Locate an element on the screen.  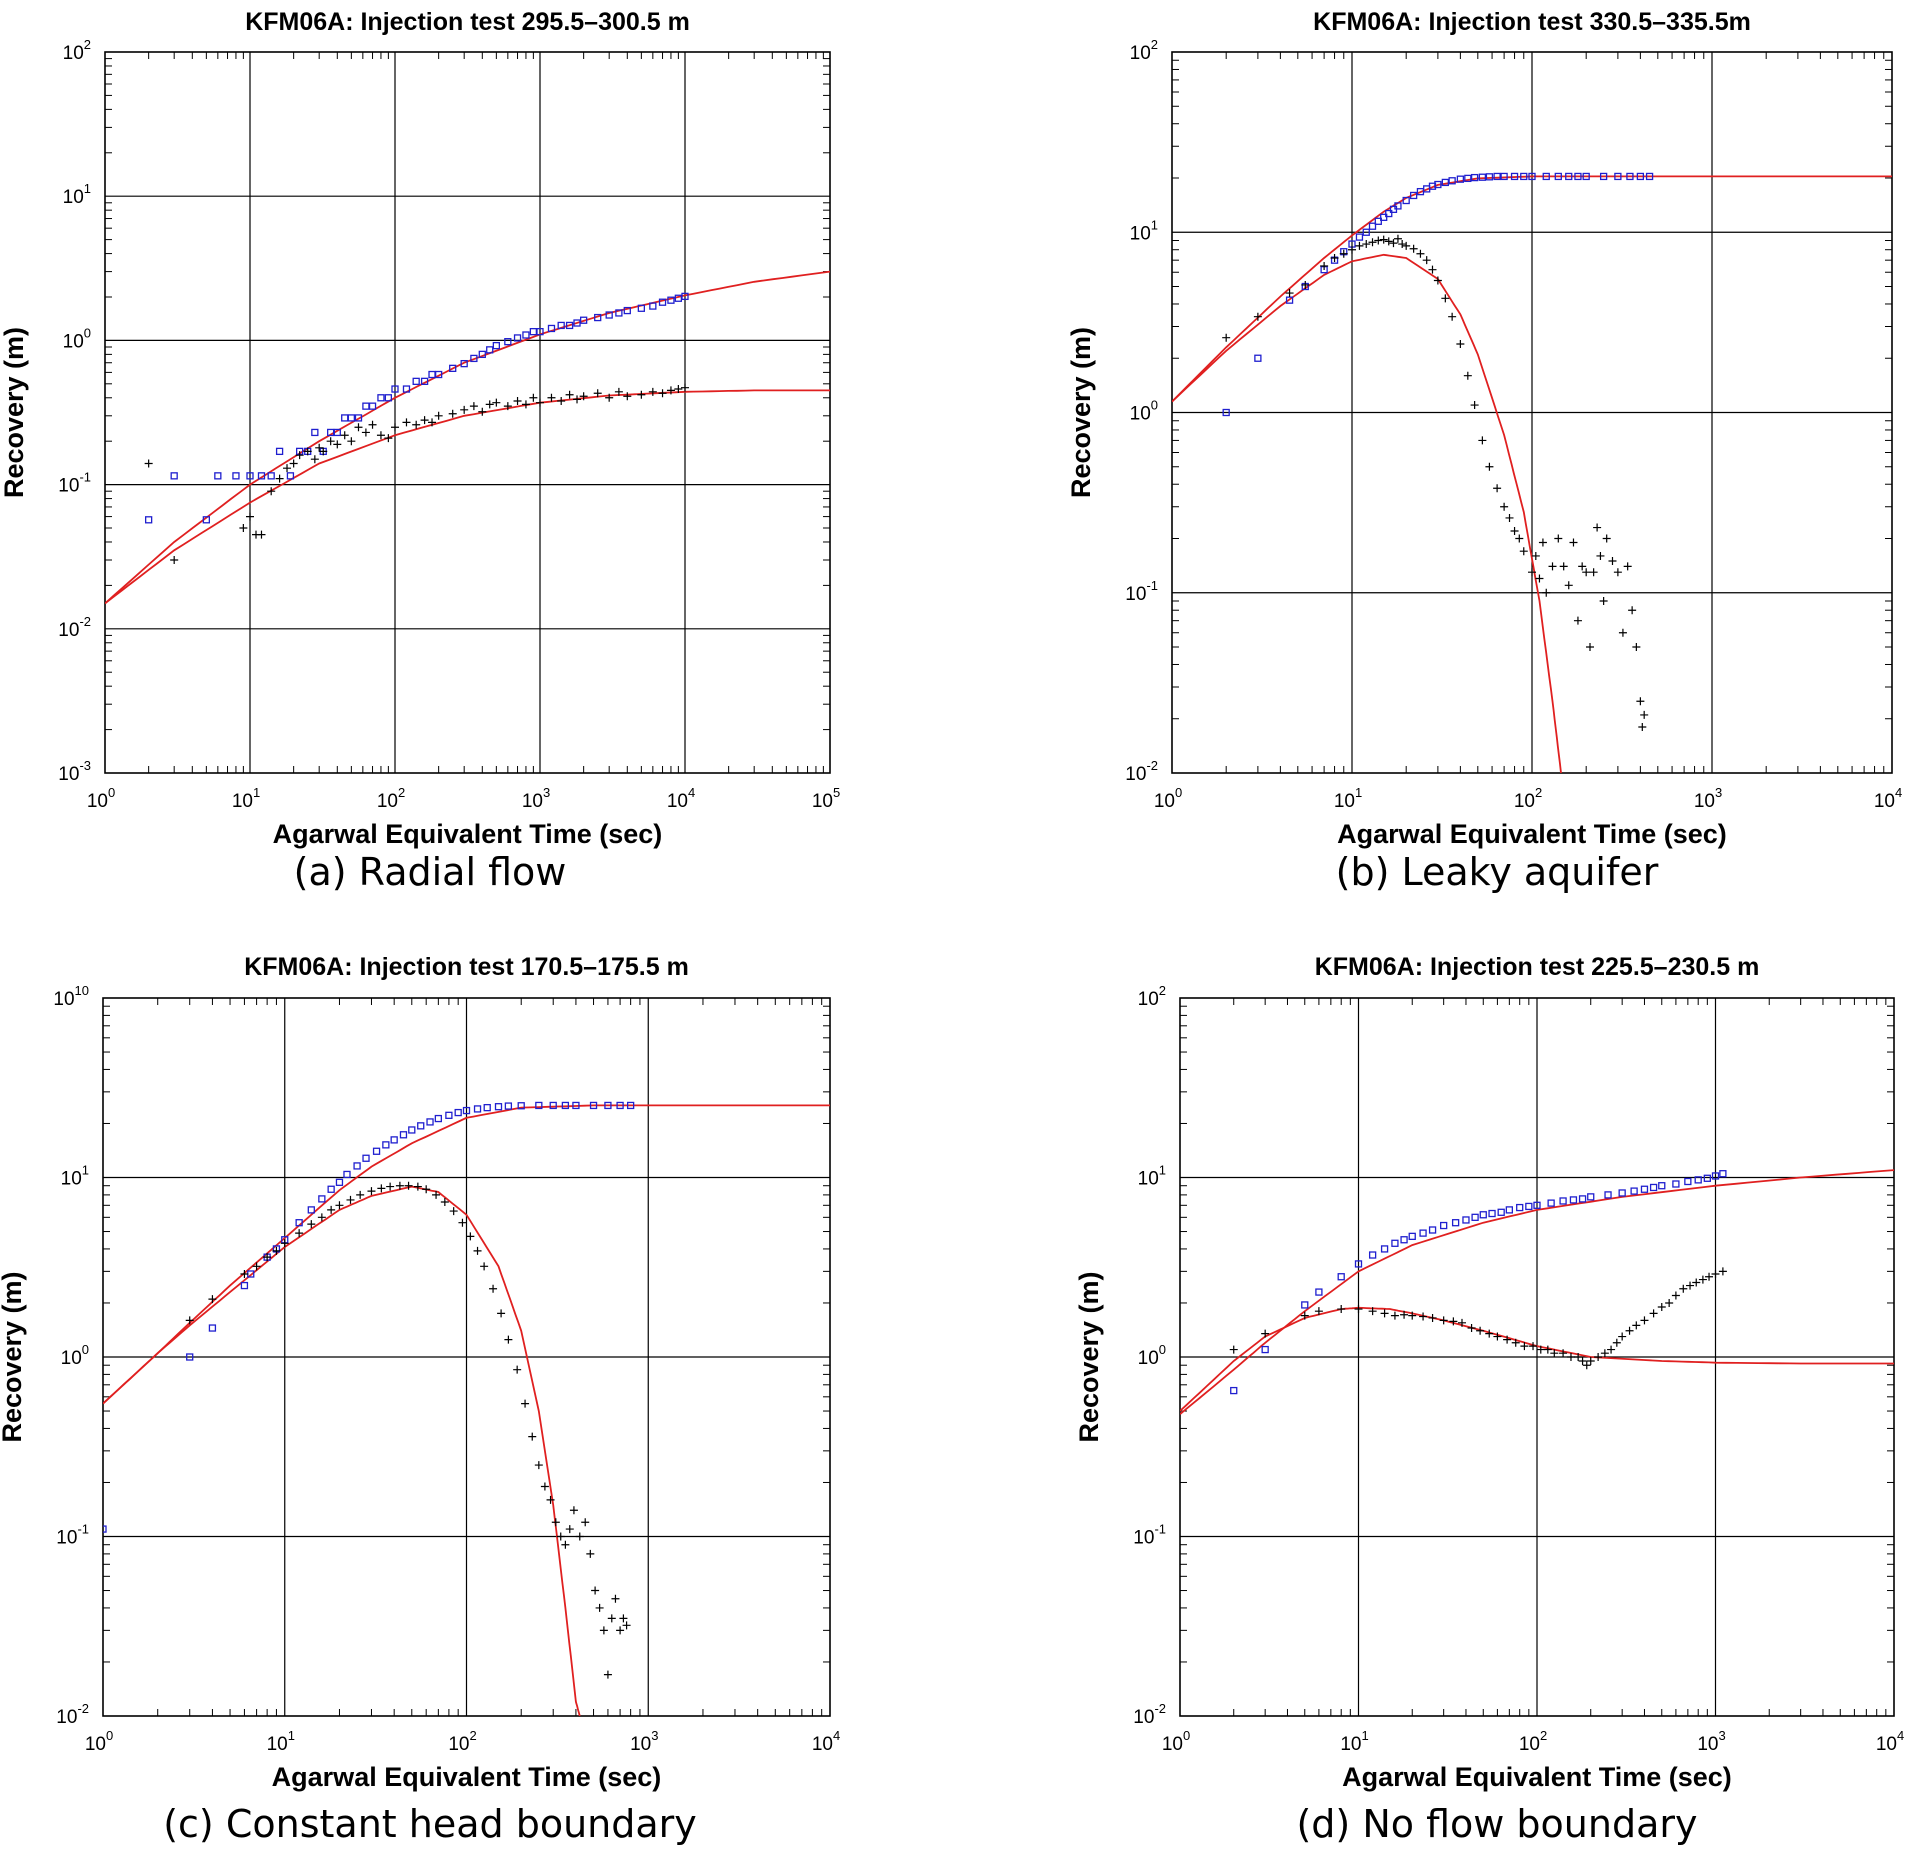
minor-ticks is located at coordinates (1537, 1357).